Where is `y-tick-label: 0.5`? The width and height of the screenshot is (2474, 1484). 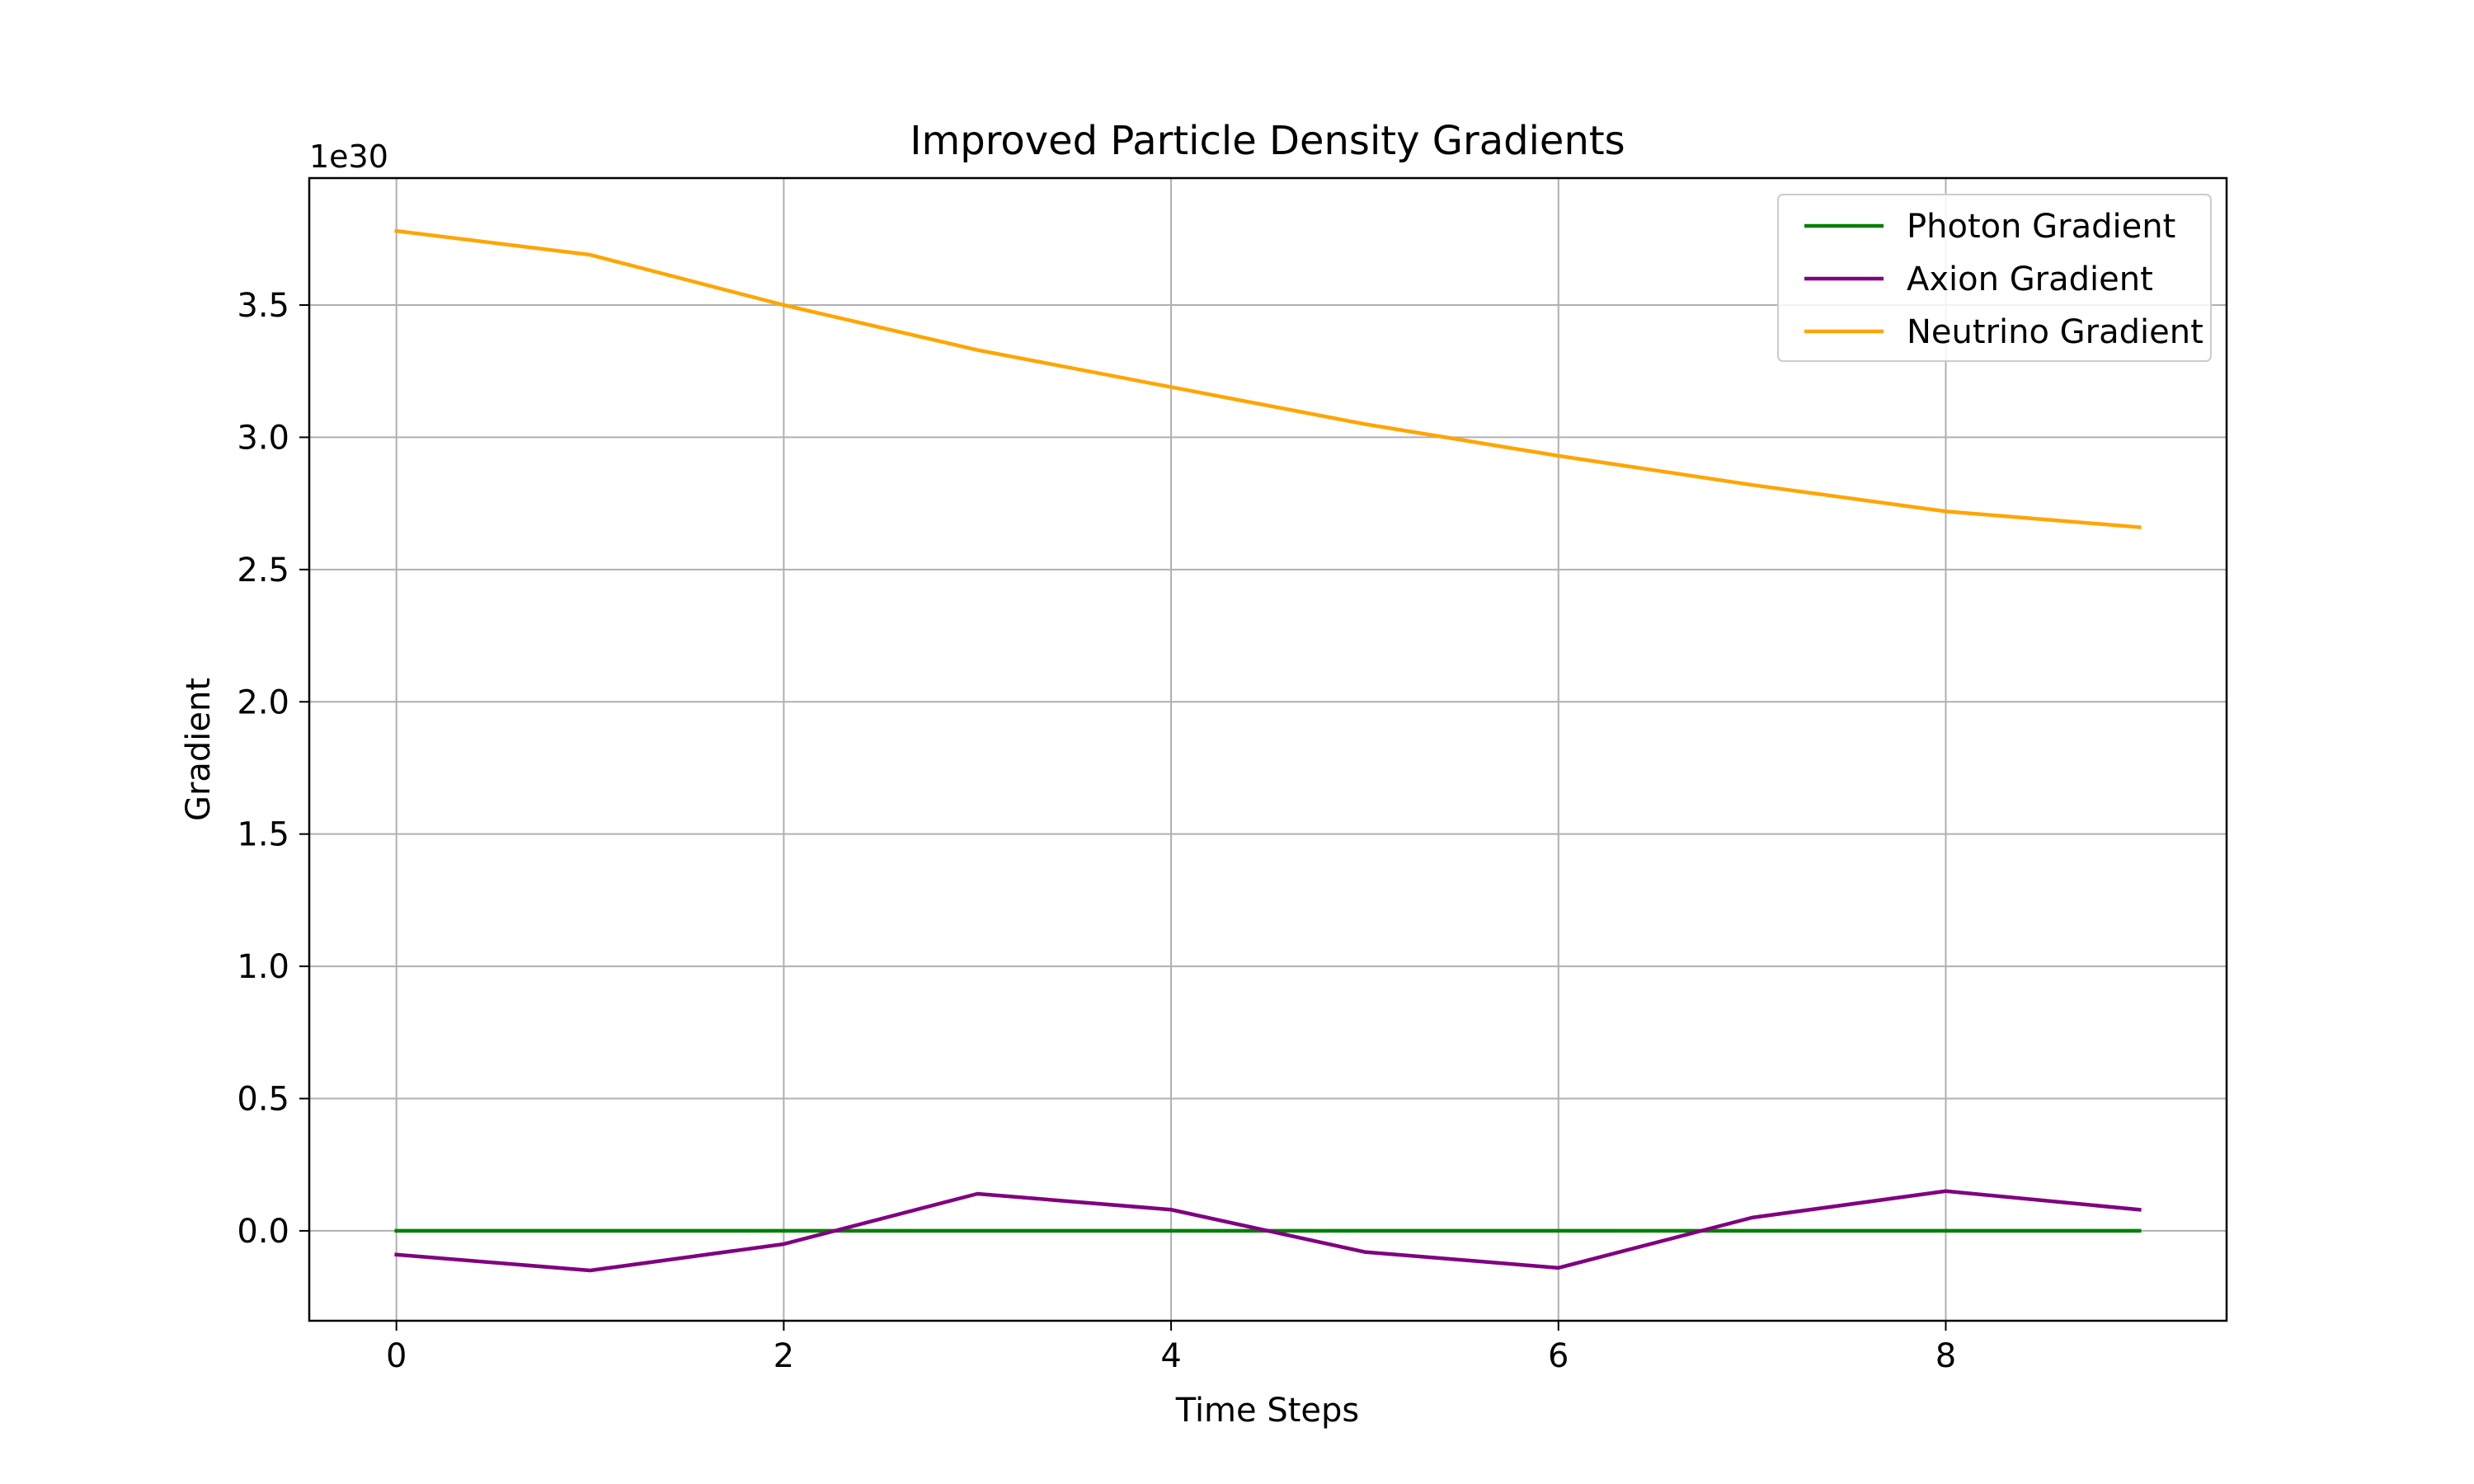
y-tick-label: 0.5 is located at coordinates (263, 1100).